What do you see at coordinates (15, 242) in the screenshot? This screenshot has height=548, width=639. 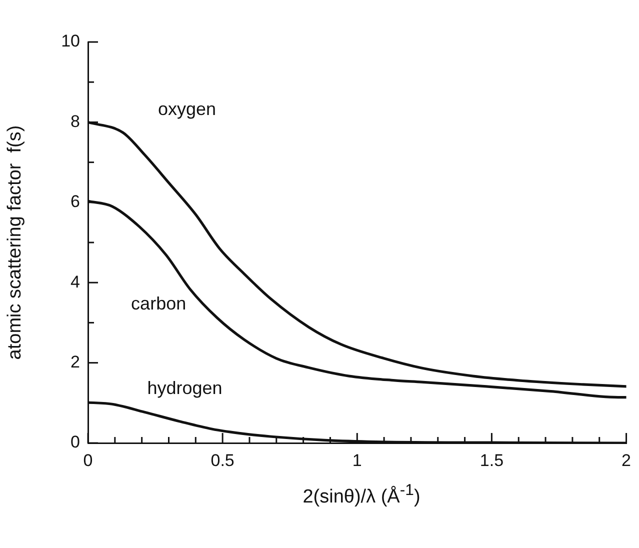 I see `y-axis-title: atomic scattering factor f(s)` at bounding box center [15, 242].